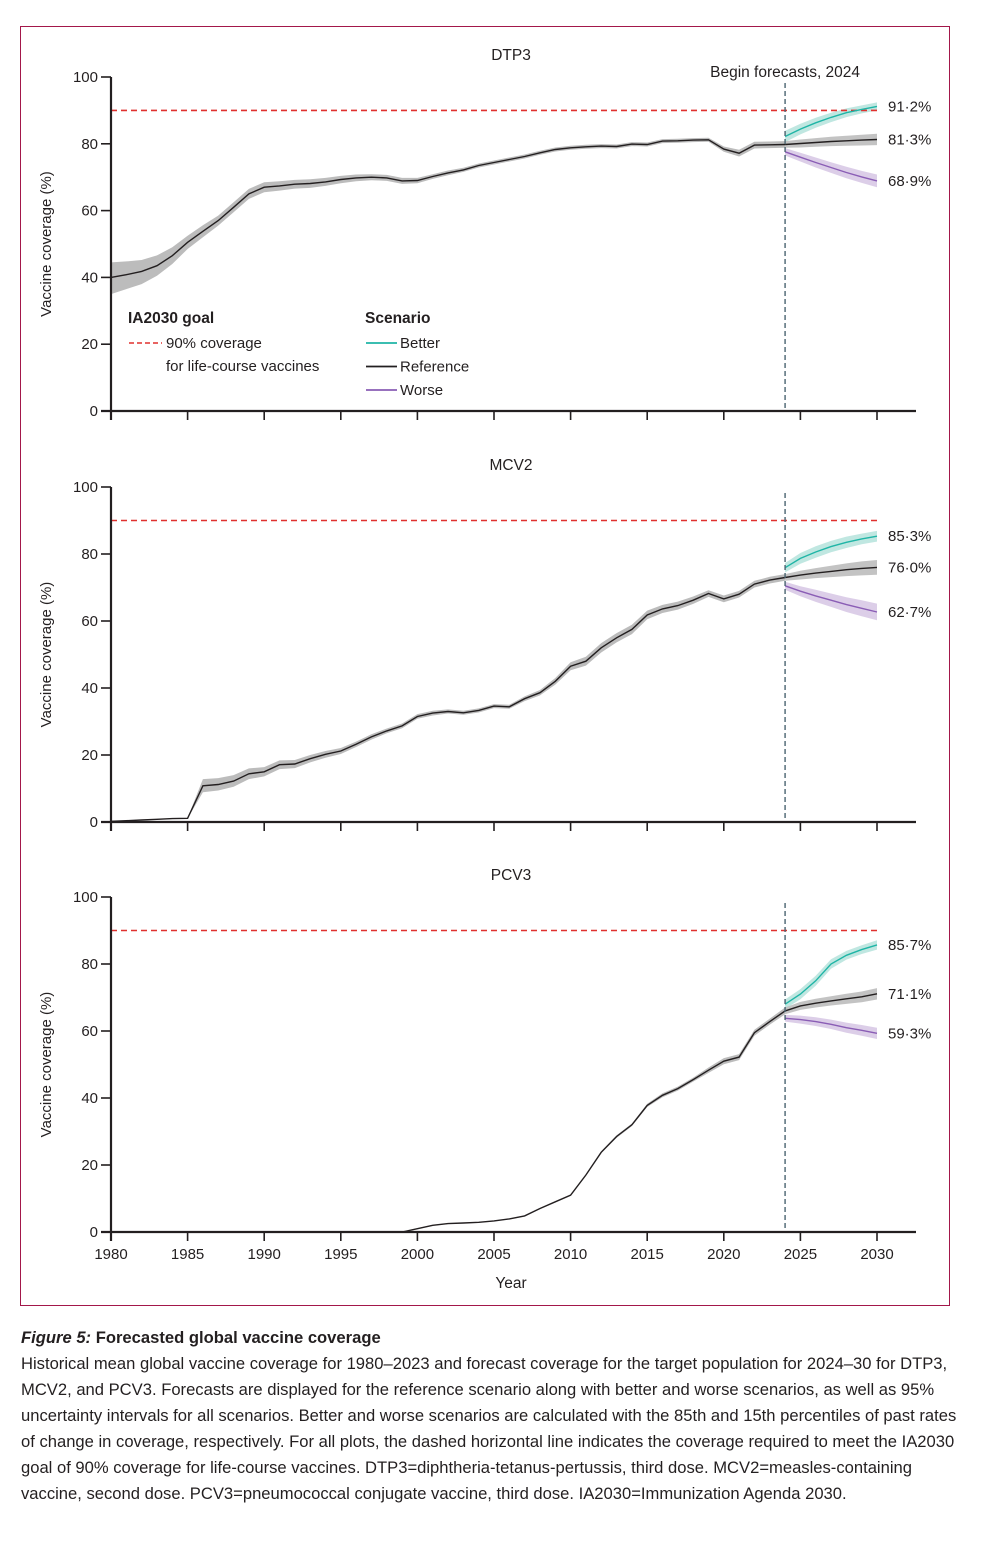 Image resolution: width=999 pixels, height=1549 pixels. I want to click on legend-scenario-title: Scenario, so click(397, 318).